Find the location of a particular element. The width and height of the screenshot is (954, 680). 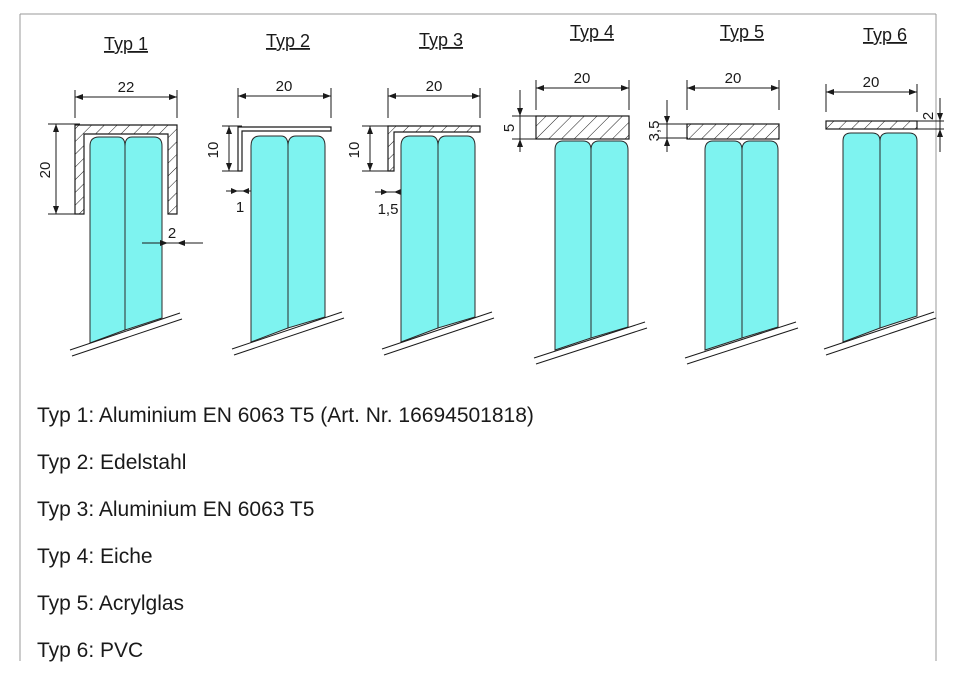

legend-item-typ-4: Typ 4: Eiche is located at coordinates (95, 556).